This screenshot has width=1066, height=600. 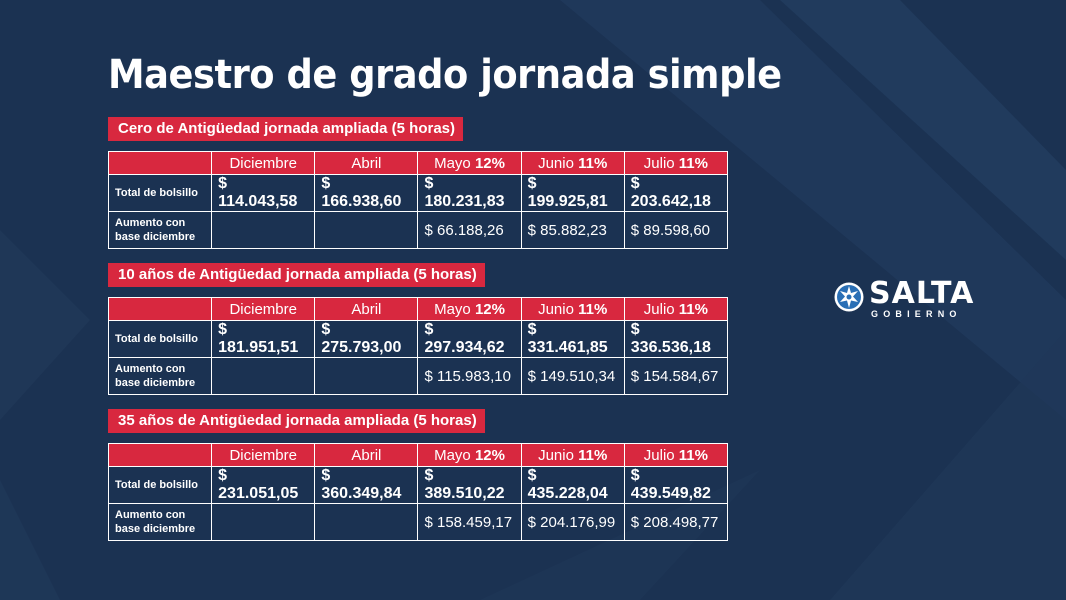 I want to click on increase-cell: $ 85.882,23, so click(x=572, y=230).